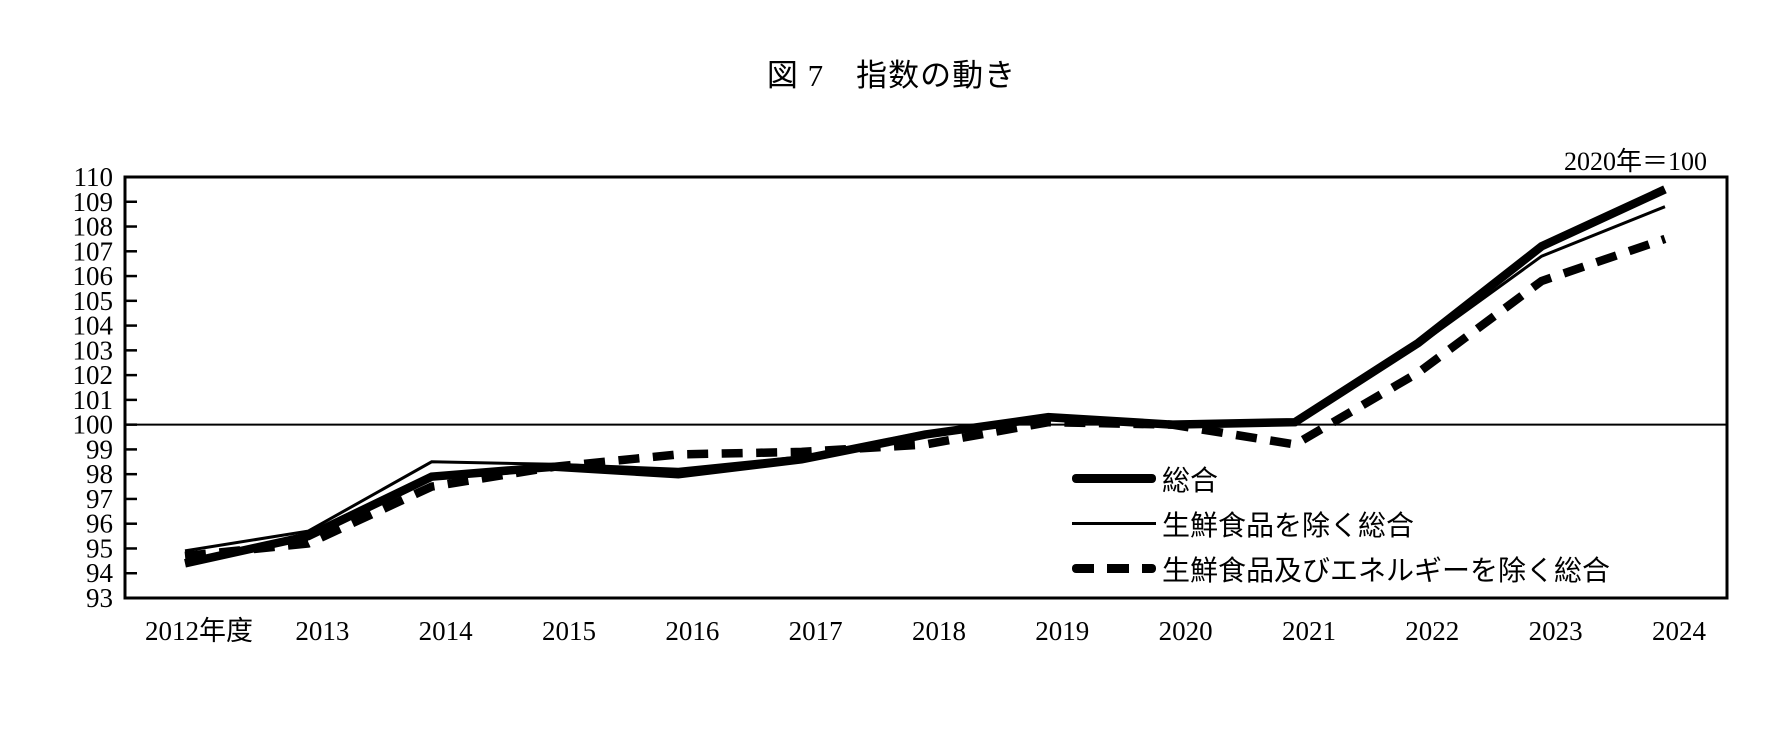  Describe the element at coordinates (939, 631) in the screenshot. I see `x-axis-label: 2018` at that location.